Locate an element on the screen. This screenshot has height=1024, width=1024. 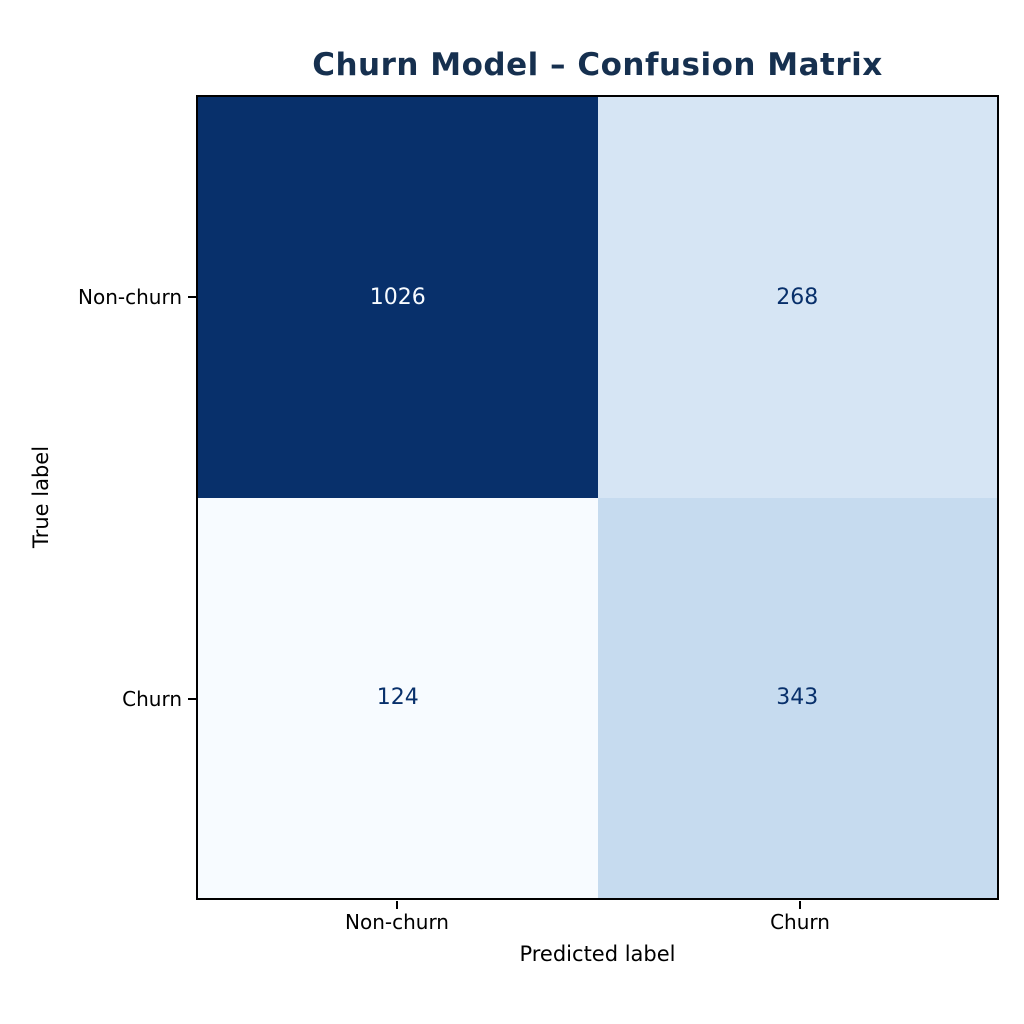
y-axis-label: True label is located at coordinates (41, 497).